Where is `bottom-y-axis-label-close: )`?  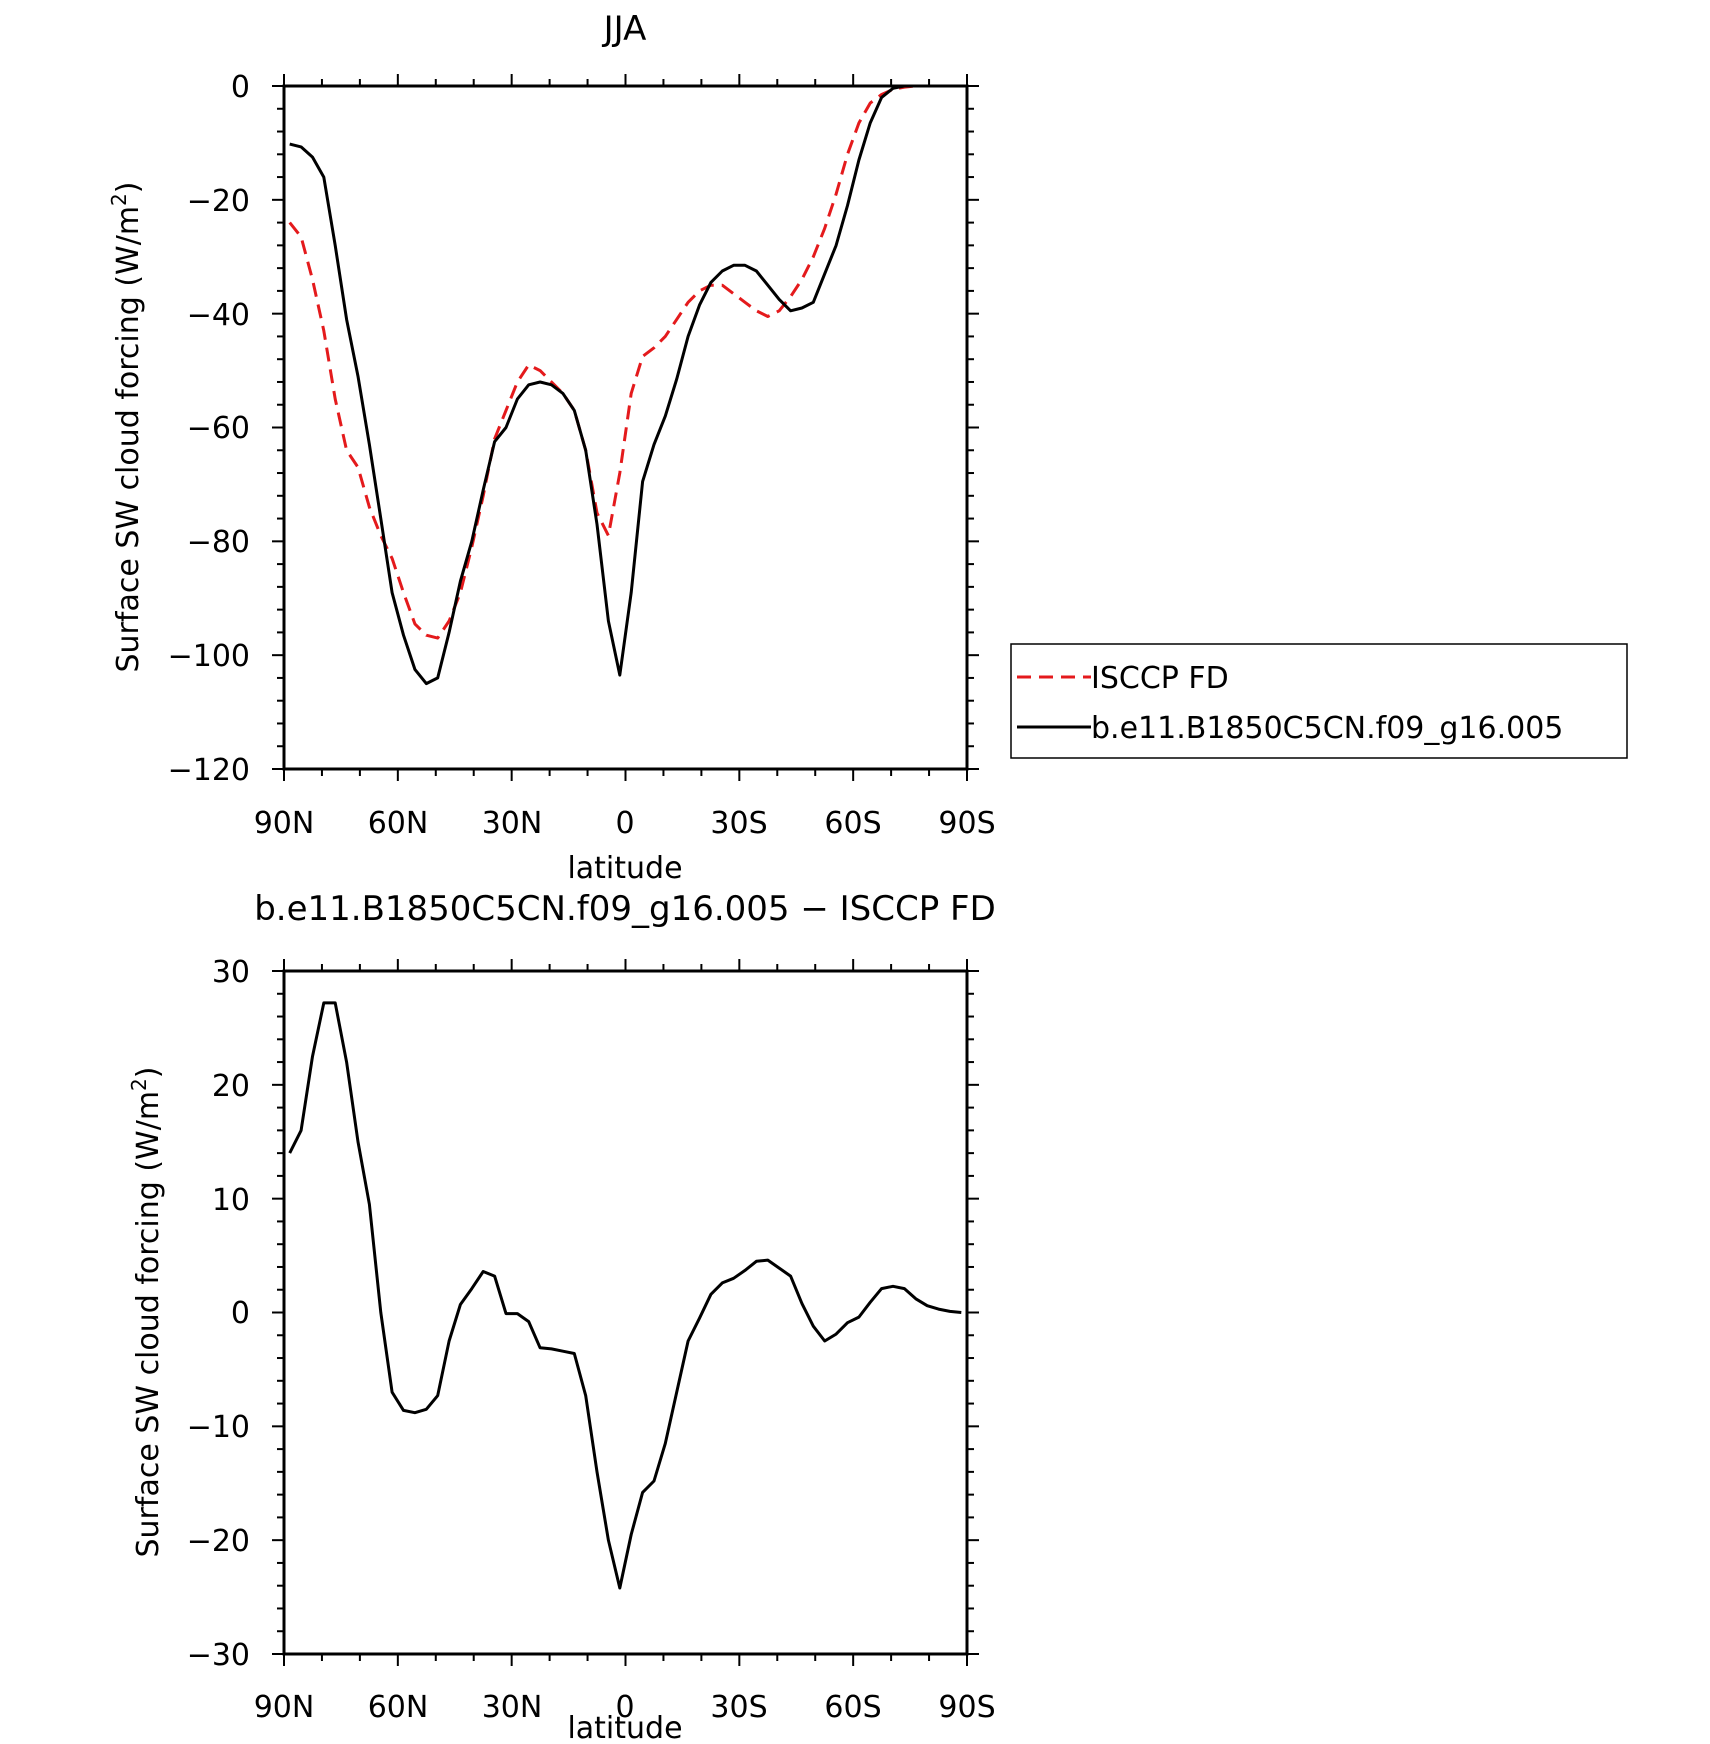
bottom-y-axis-label-close: ) is located at coordinates (148, 1072).